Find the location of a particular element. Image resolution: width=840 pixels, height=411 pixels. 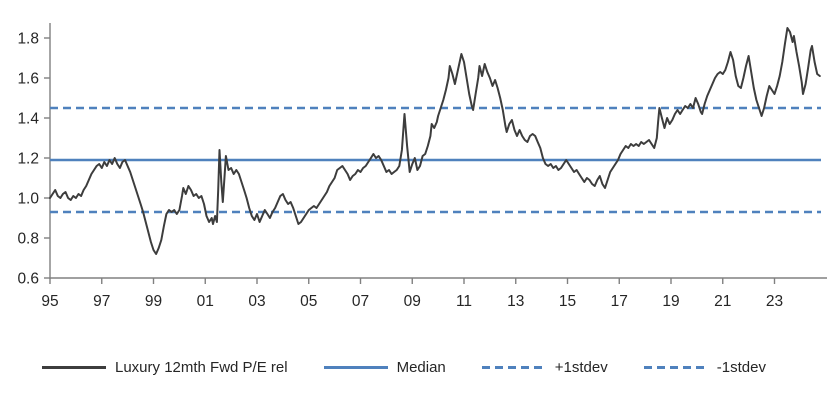

median-line-swatch is located at coordinates (355, 367).